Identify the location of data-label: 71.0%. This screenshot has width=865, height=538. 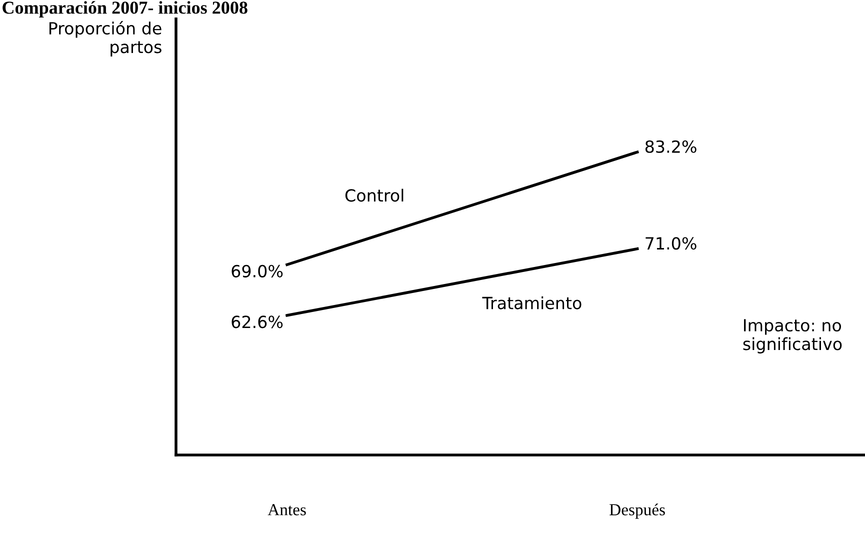
(671, 243).